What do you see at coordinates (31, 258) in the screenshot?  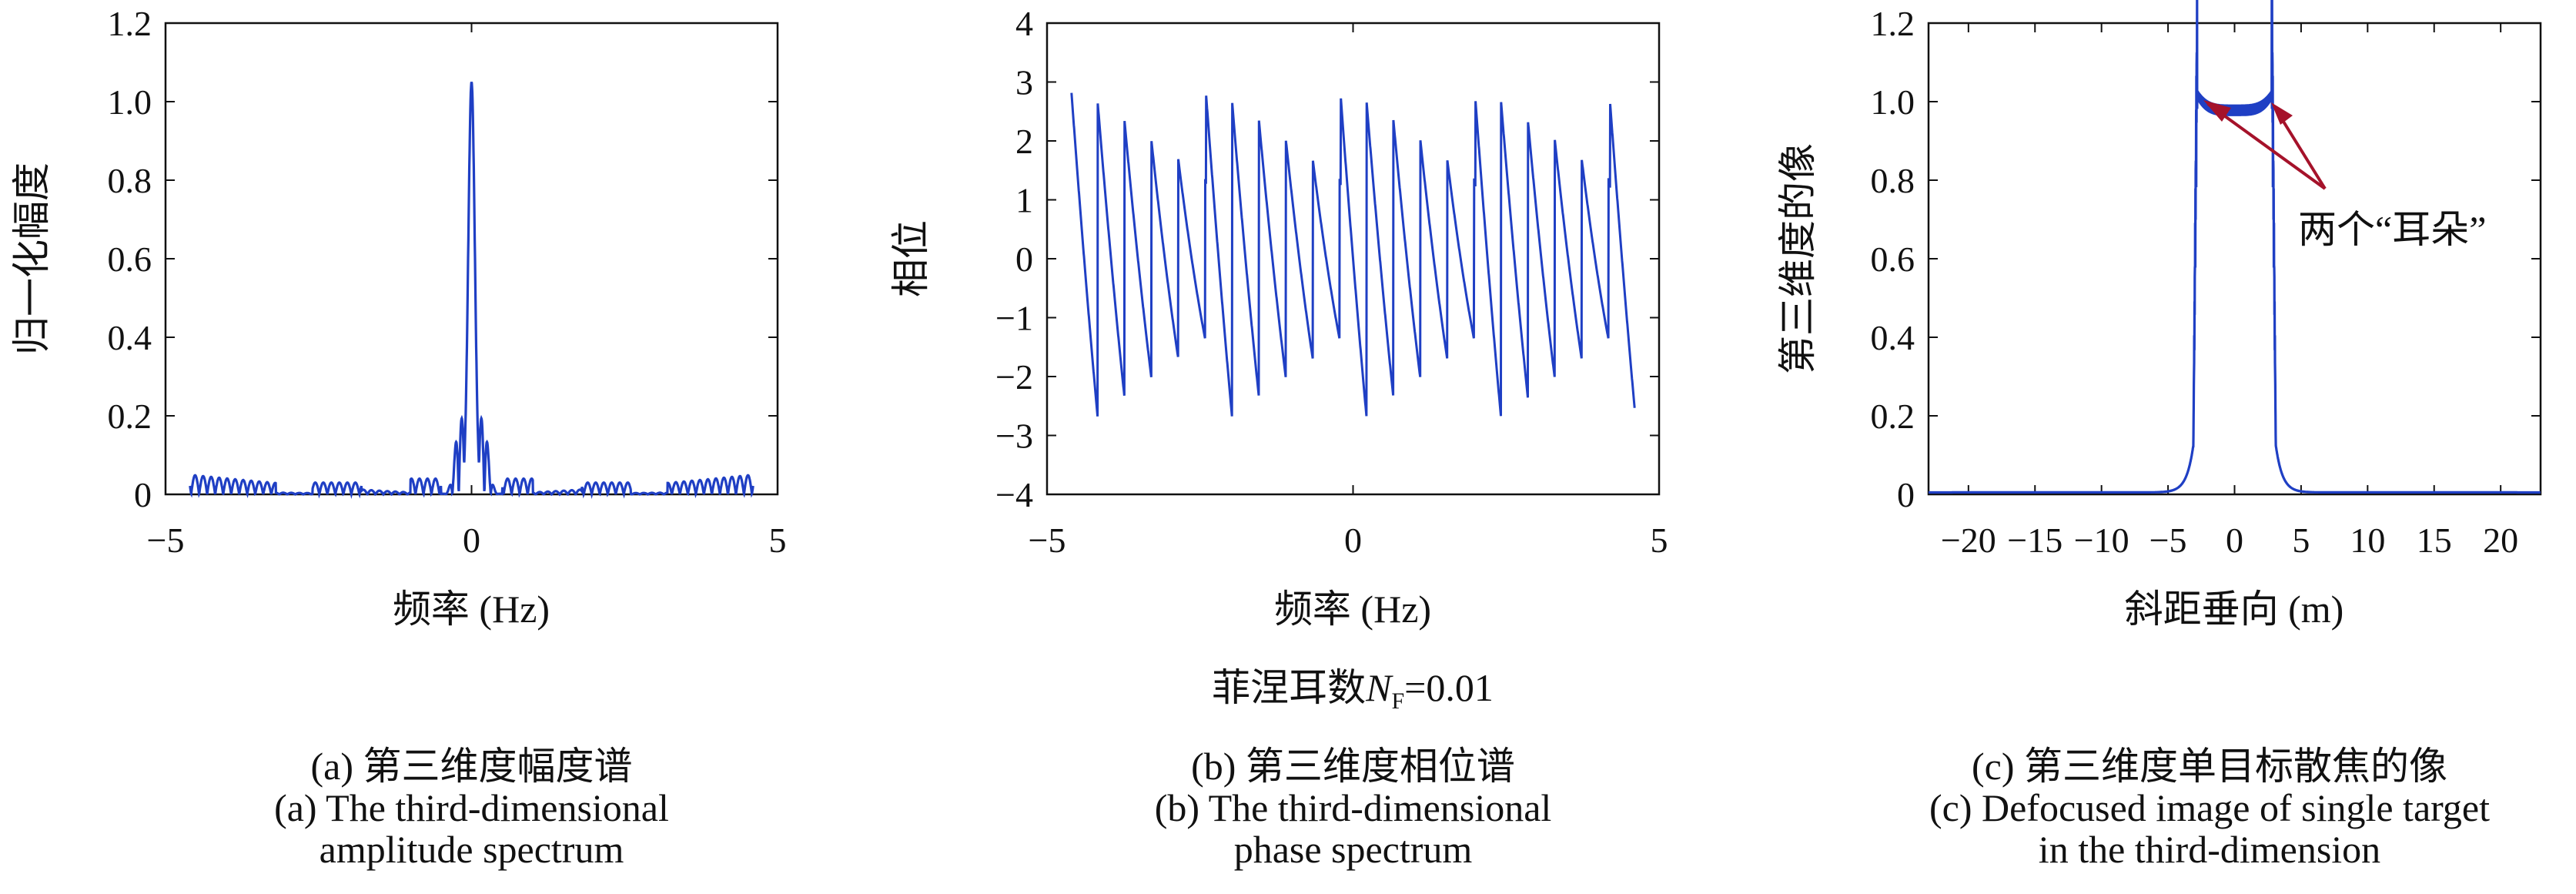 I see `ylabel-a: 归一化幅度` at bounding box center [31, 258].